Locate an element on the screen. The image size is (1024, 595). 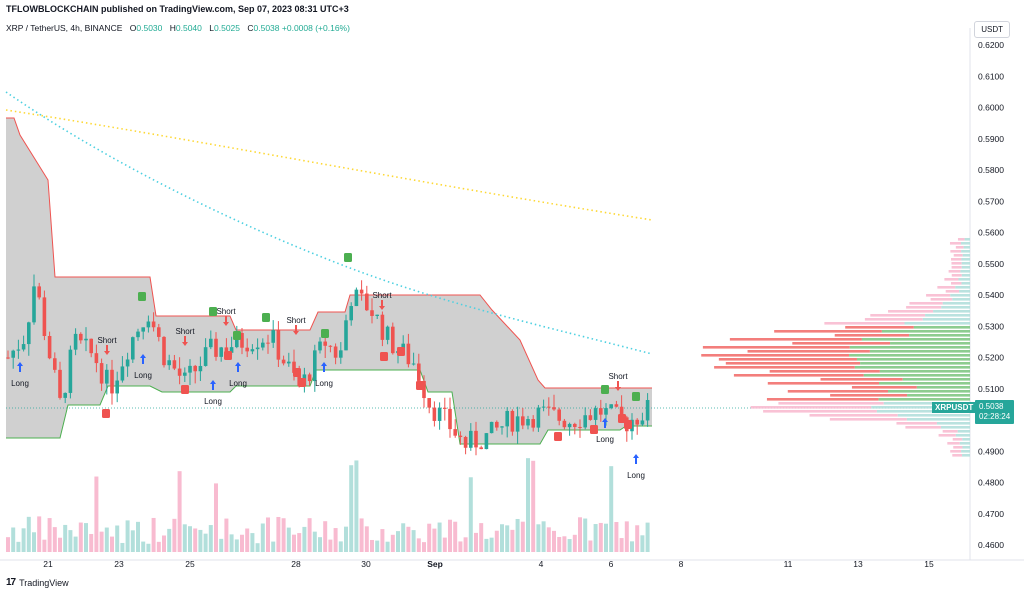
x-tick-label: 30 is located at coordinates (366, 564).